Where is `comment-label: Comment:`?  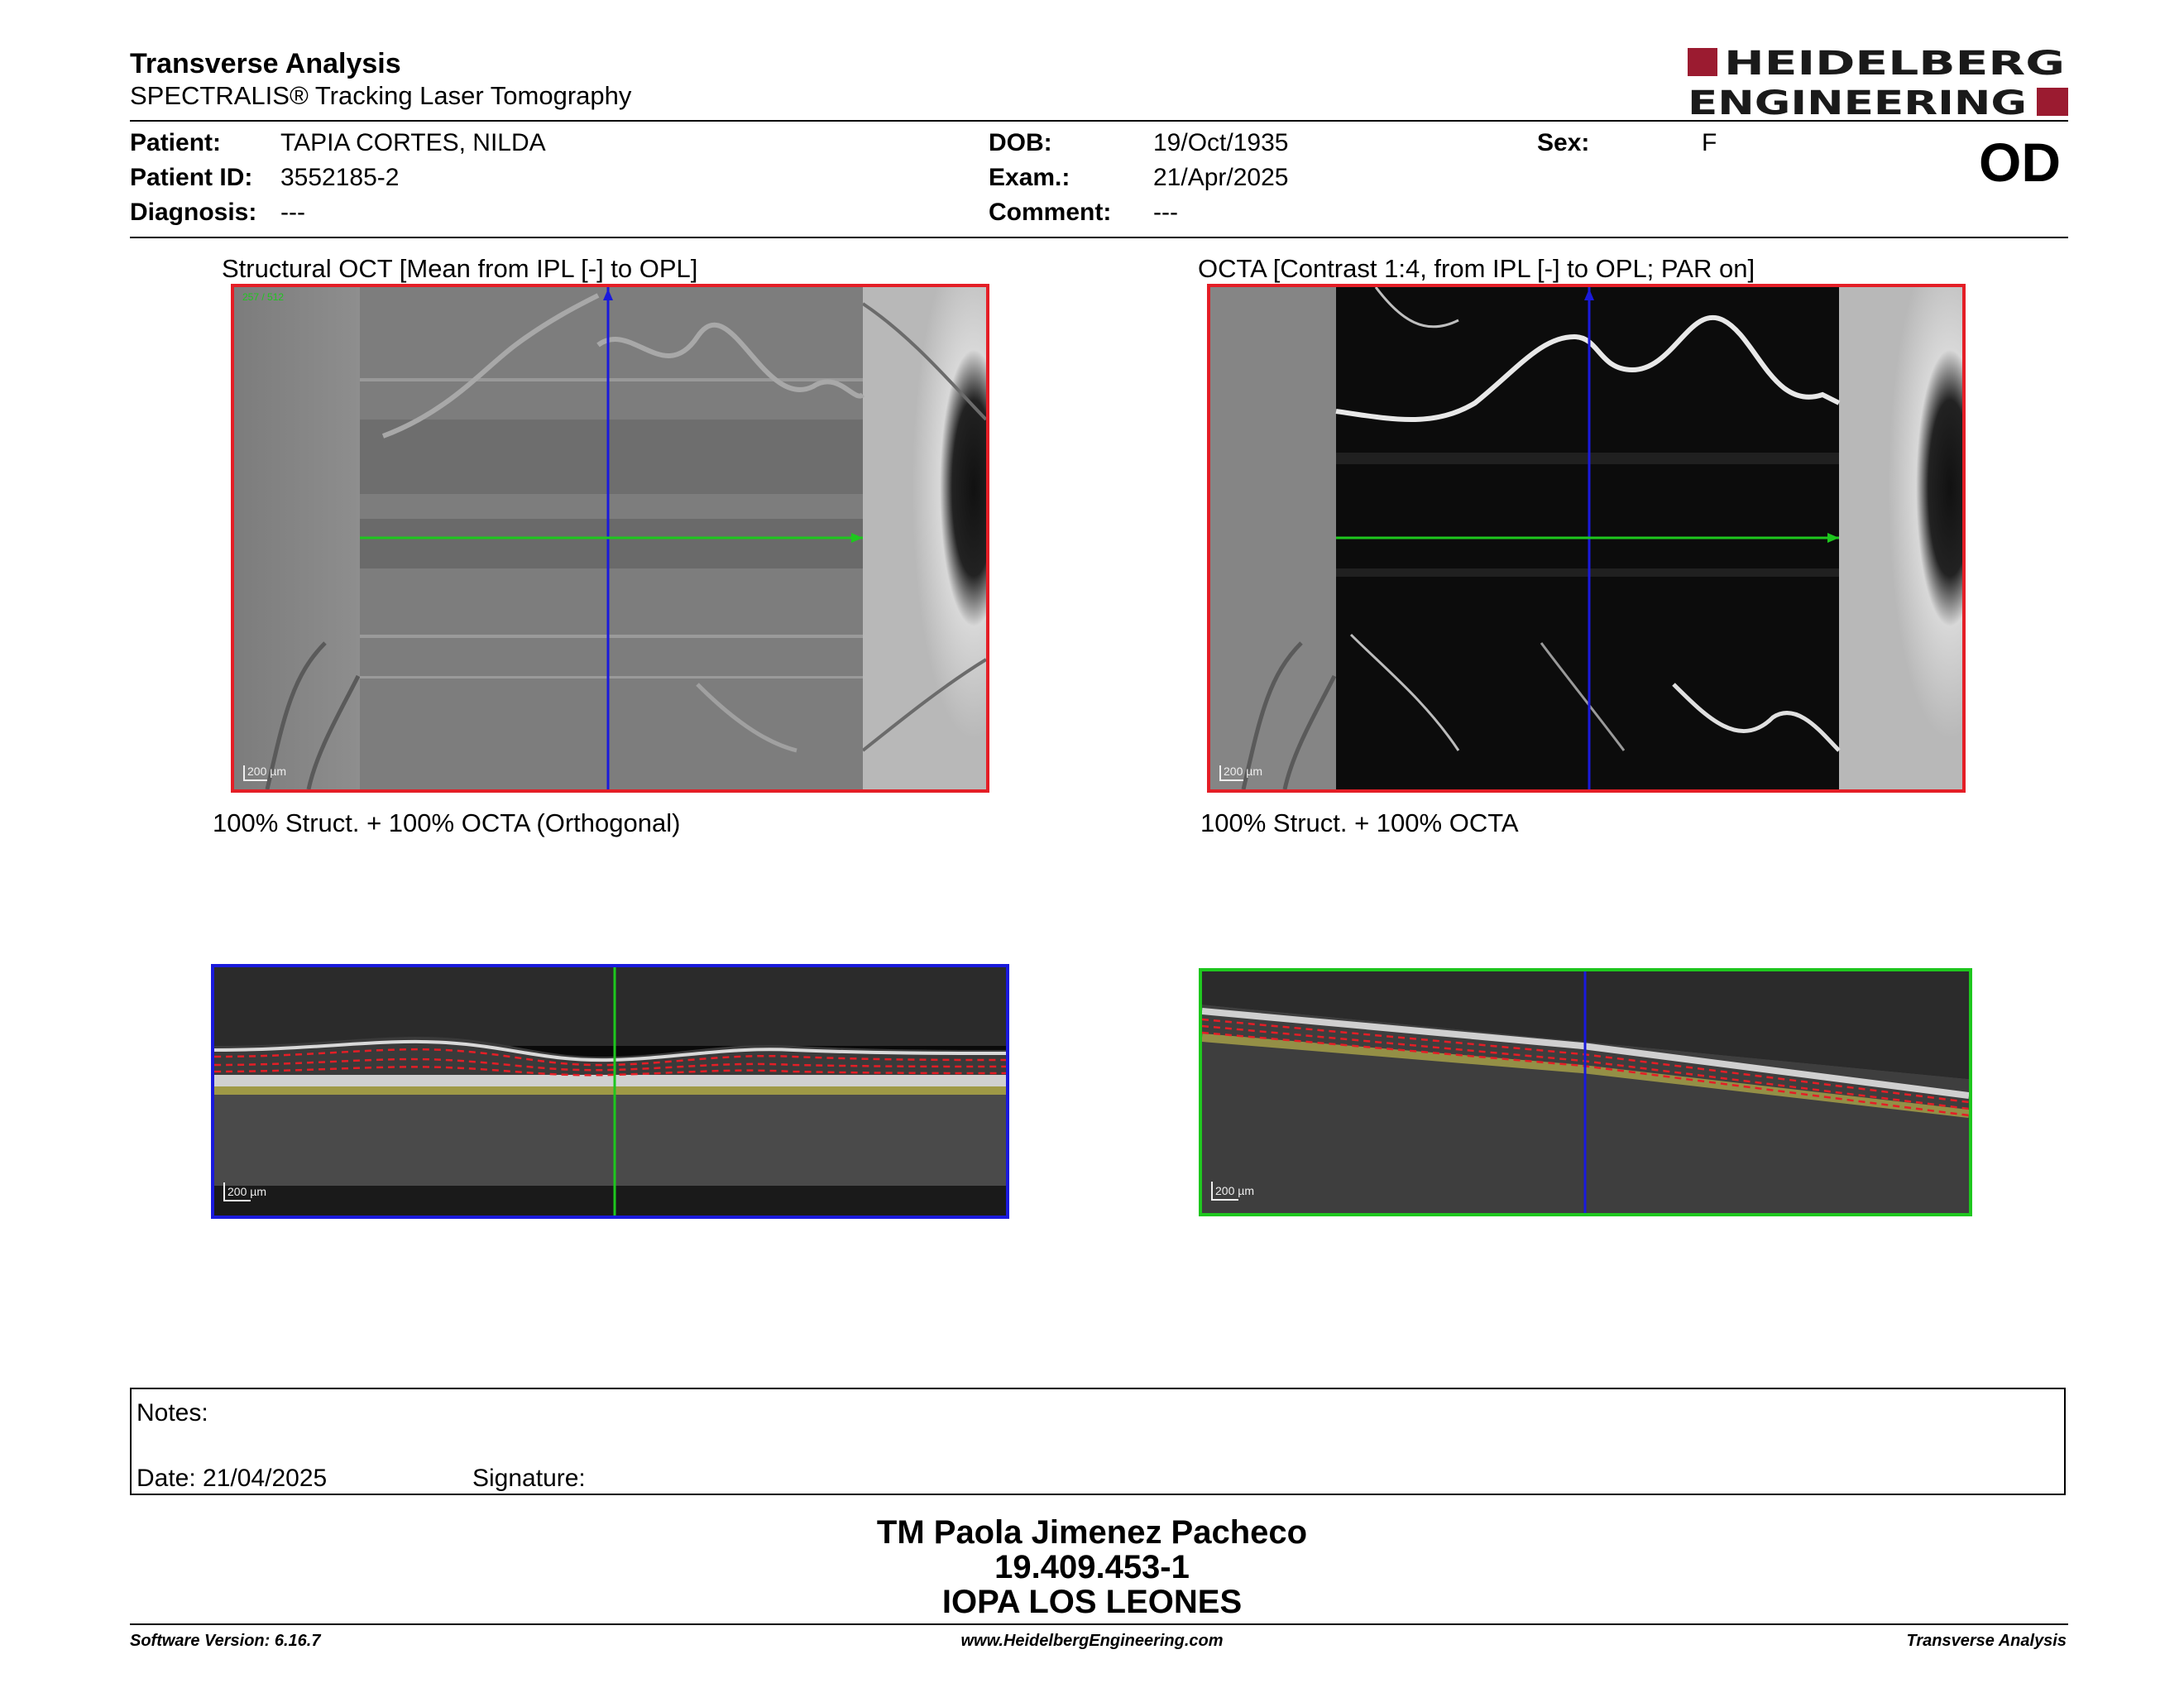
comment-label: Comment: is located at coordinates (1050, 212).